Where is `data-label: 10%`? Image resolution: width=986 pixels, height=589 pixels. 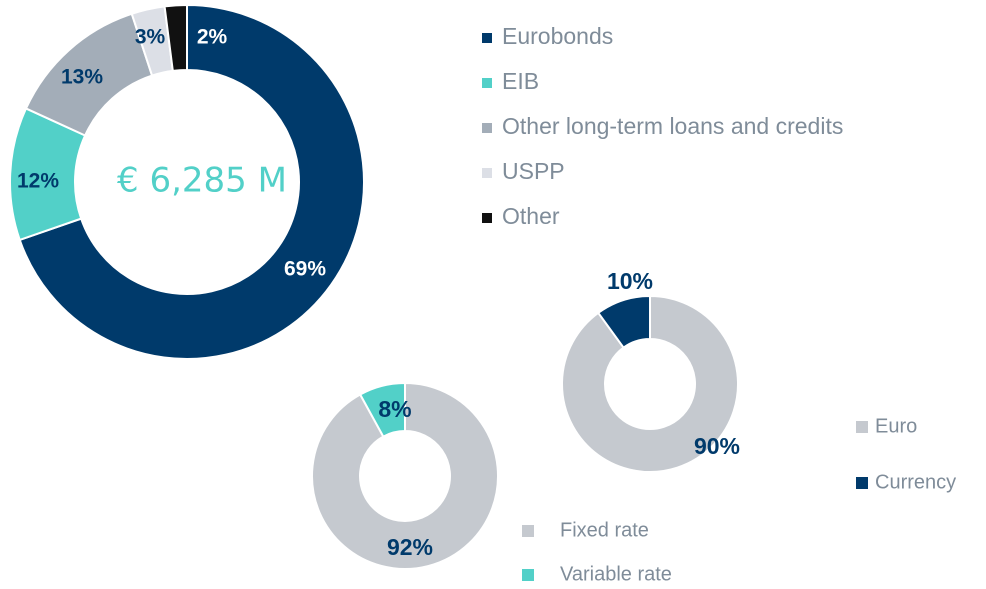
data-label: 10% is located at coordinates (630, 281).